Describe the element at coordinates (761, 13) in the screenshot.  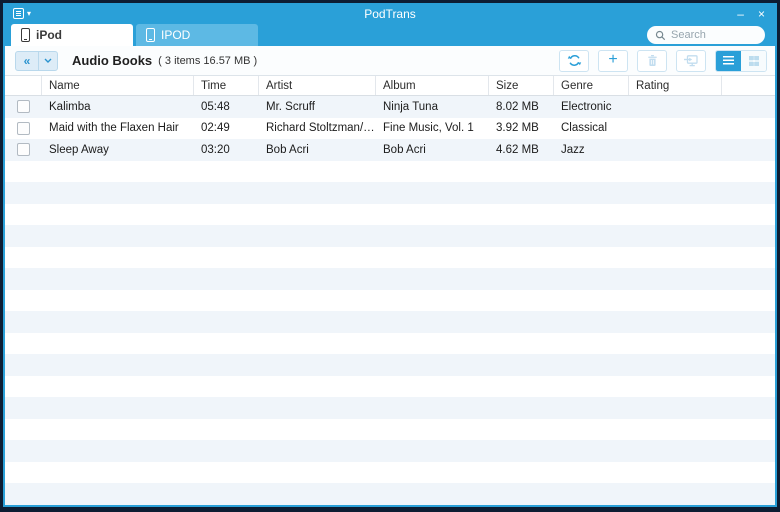
I see `close-button: ×` at that location.